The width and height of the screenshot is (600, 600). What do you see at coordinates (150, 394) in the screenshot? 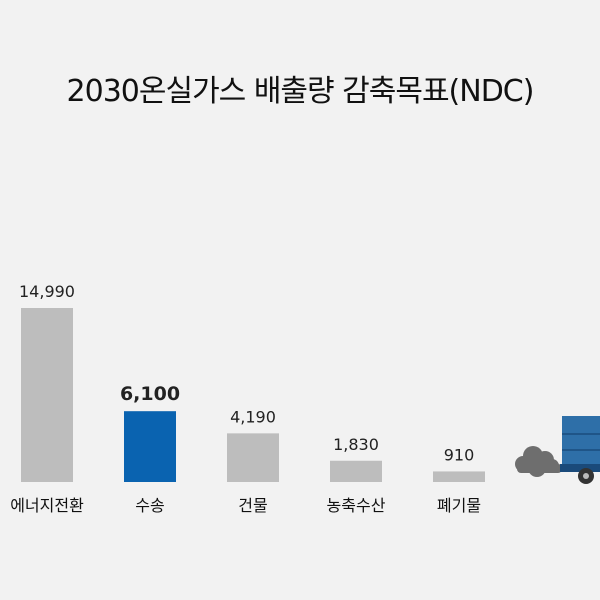
I see `value-label-1: 6,100` at bounding box center [150, 394].